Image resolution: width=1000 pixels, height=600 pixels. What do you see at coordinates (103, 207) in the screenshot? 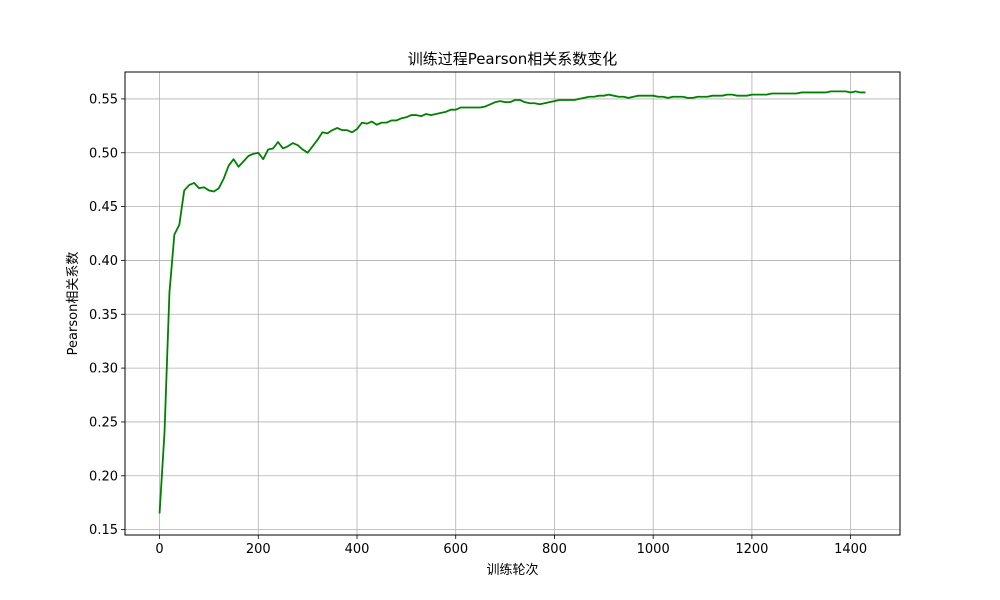
I see `y-tick-label: 0.45` at bounding box center [103, 207].